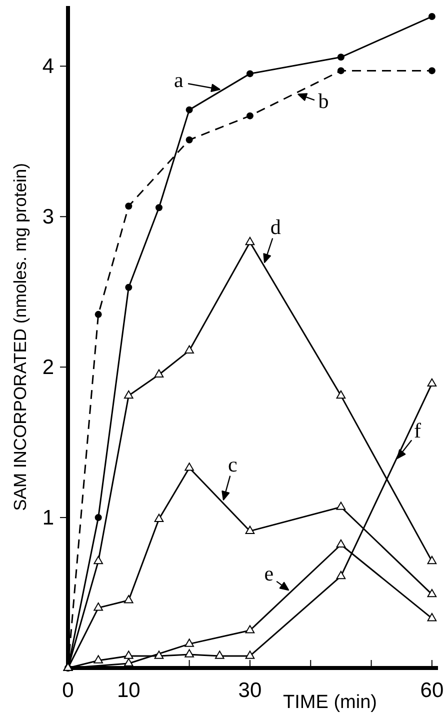 The image size is (446, 714). Describe the element at coordinates (323, 101) in the screenshot. I see `annotation: b` at that location.